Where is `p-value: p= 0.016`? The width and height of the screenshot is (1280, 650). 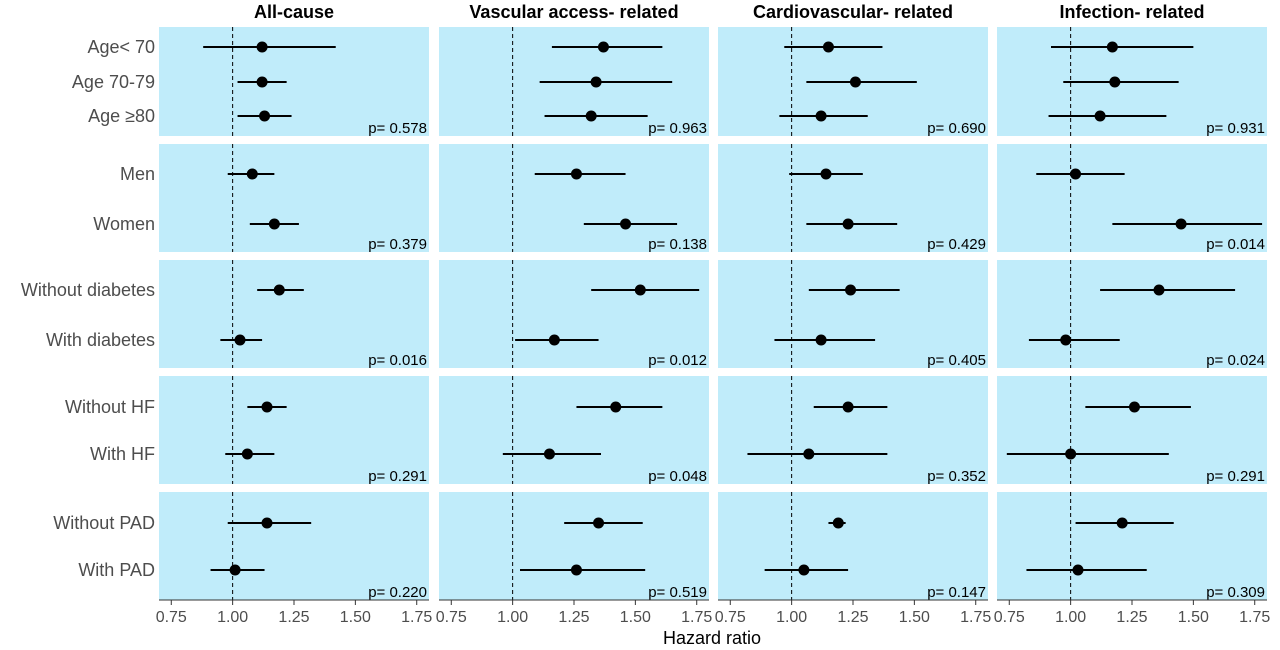
p-value: p= 0.016 is located at coordinates (397, 360).